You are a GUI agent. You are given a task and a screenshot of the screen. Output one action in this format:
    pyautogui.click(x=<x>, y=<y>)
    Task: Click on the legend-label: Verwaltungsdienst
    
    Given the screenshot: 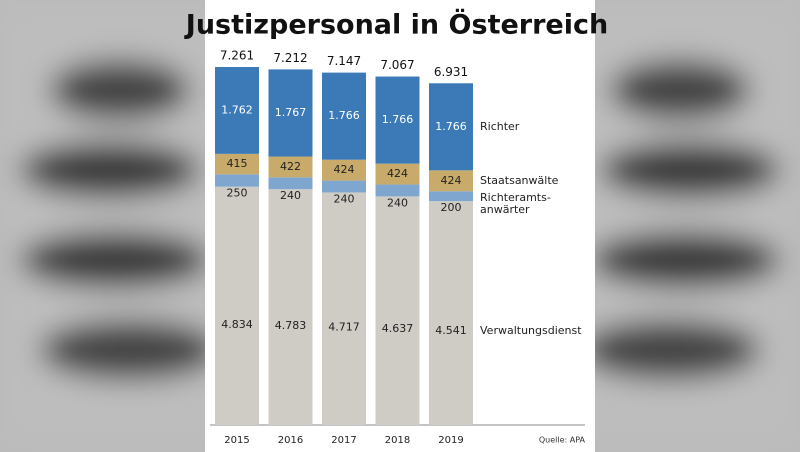 What is the action you would take?
    pyautogui.click(x=531, y=330)
    